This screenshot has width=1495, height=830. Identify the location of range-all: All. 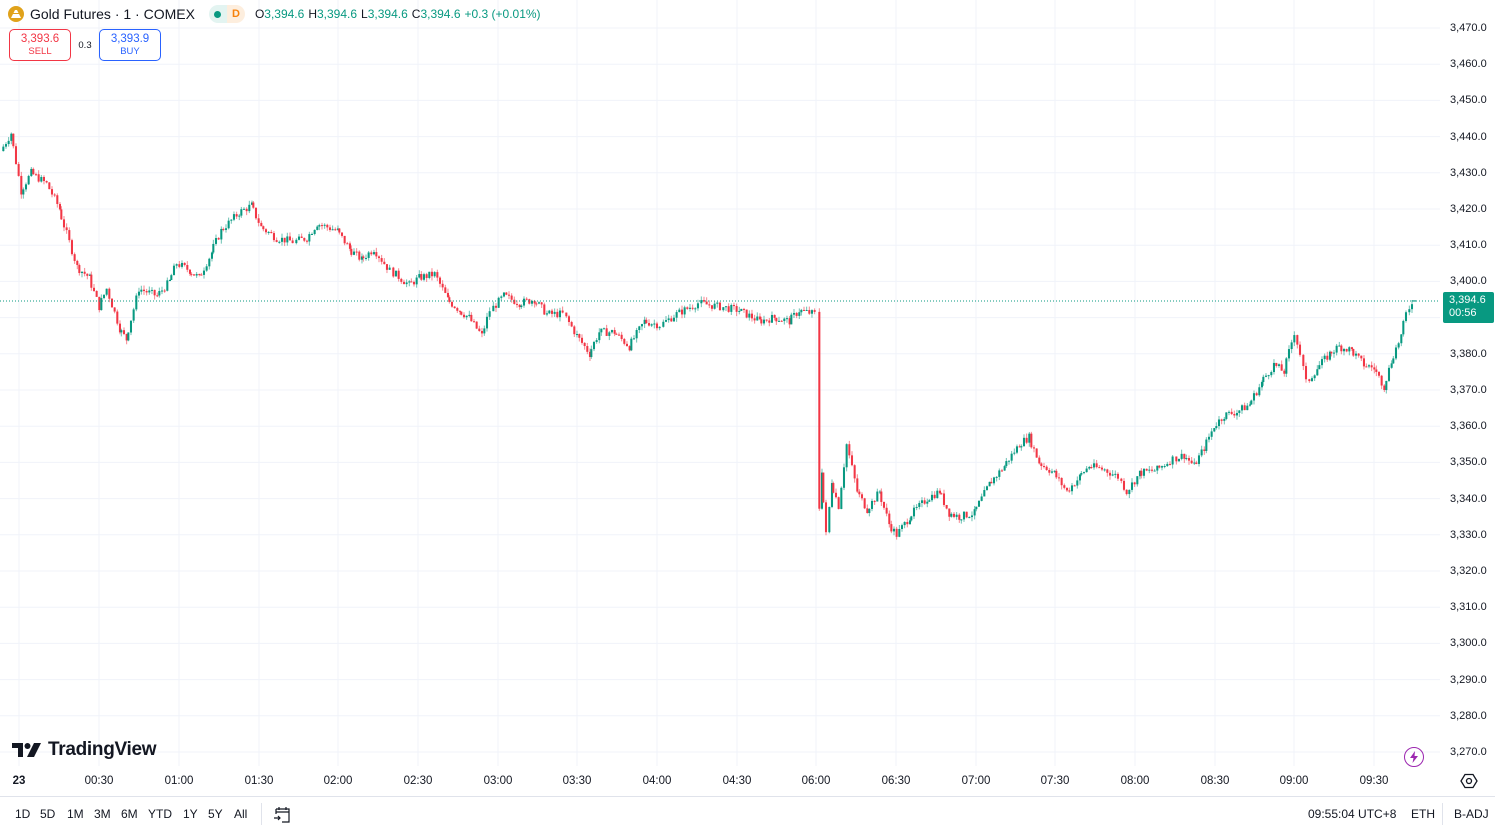
(241, 814).